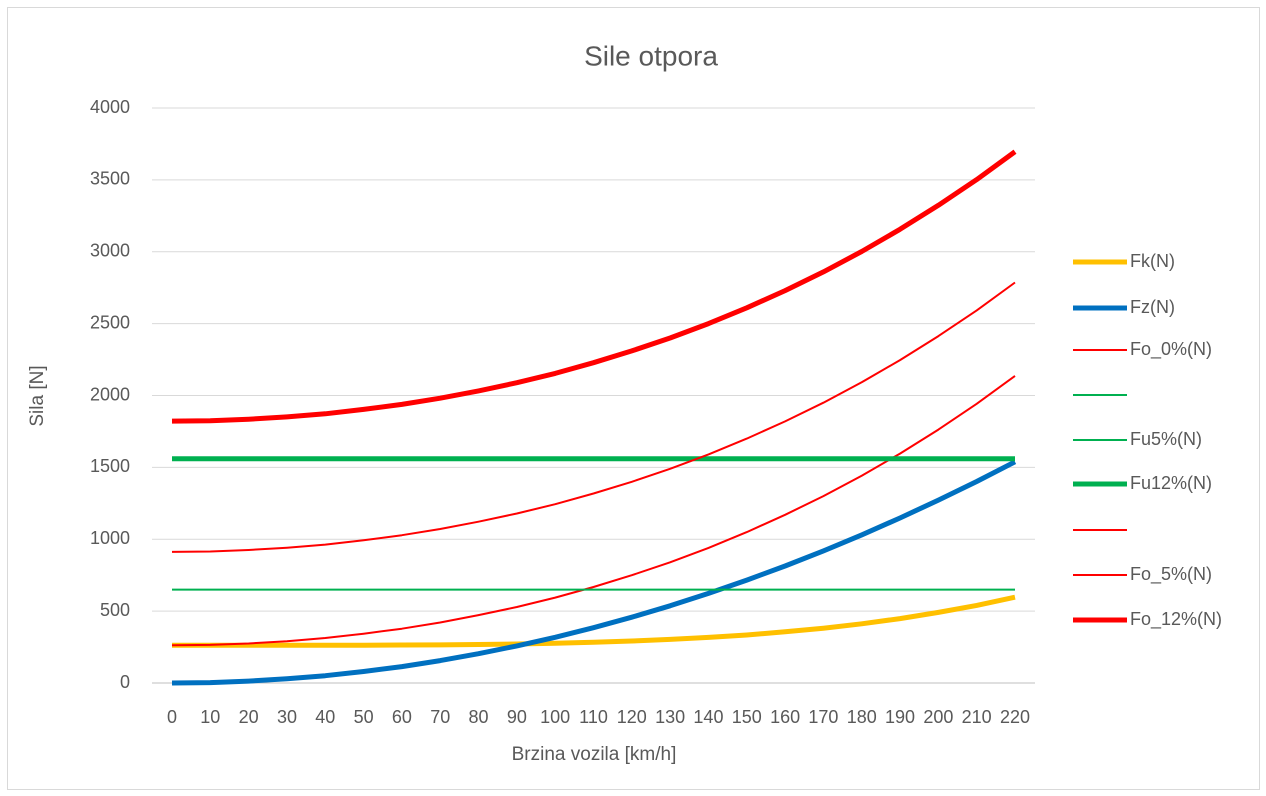 The width and height of the screenshot is (1266, 796). What do you see at coordinates (862, 717) in the screenshot?
I see `x-tick-label: 180` at bounding box center [862, 717].